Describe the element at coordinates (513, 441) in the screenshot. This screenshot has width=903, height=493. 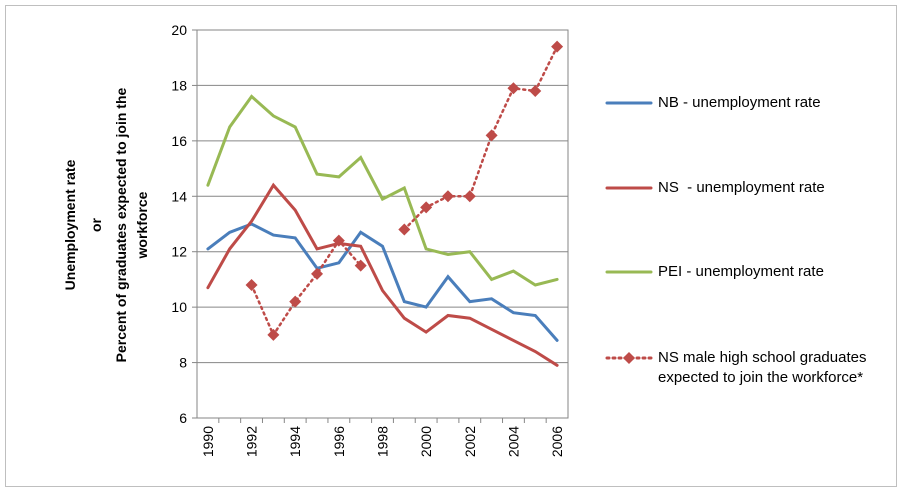
I see `x-tick-label: 2004` at that location.